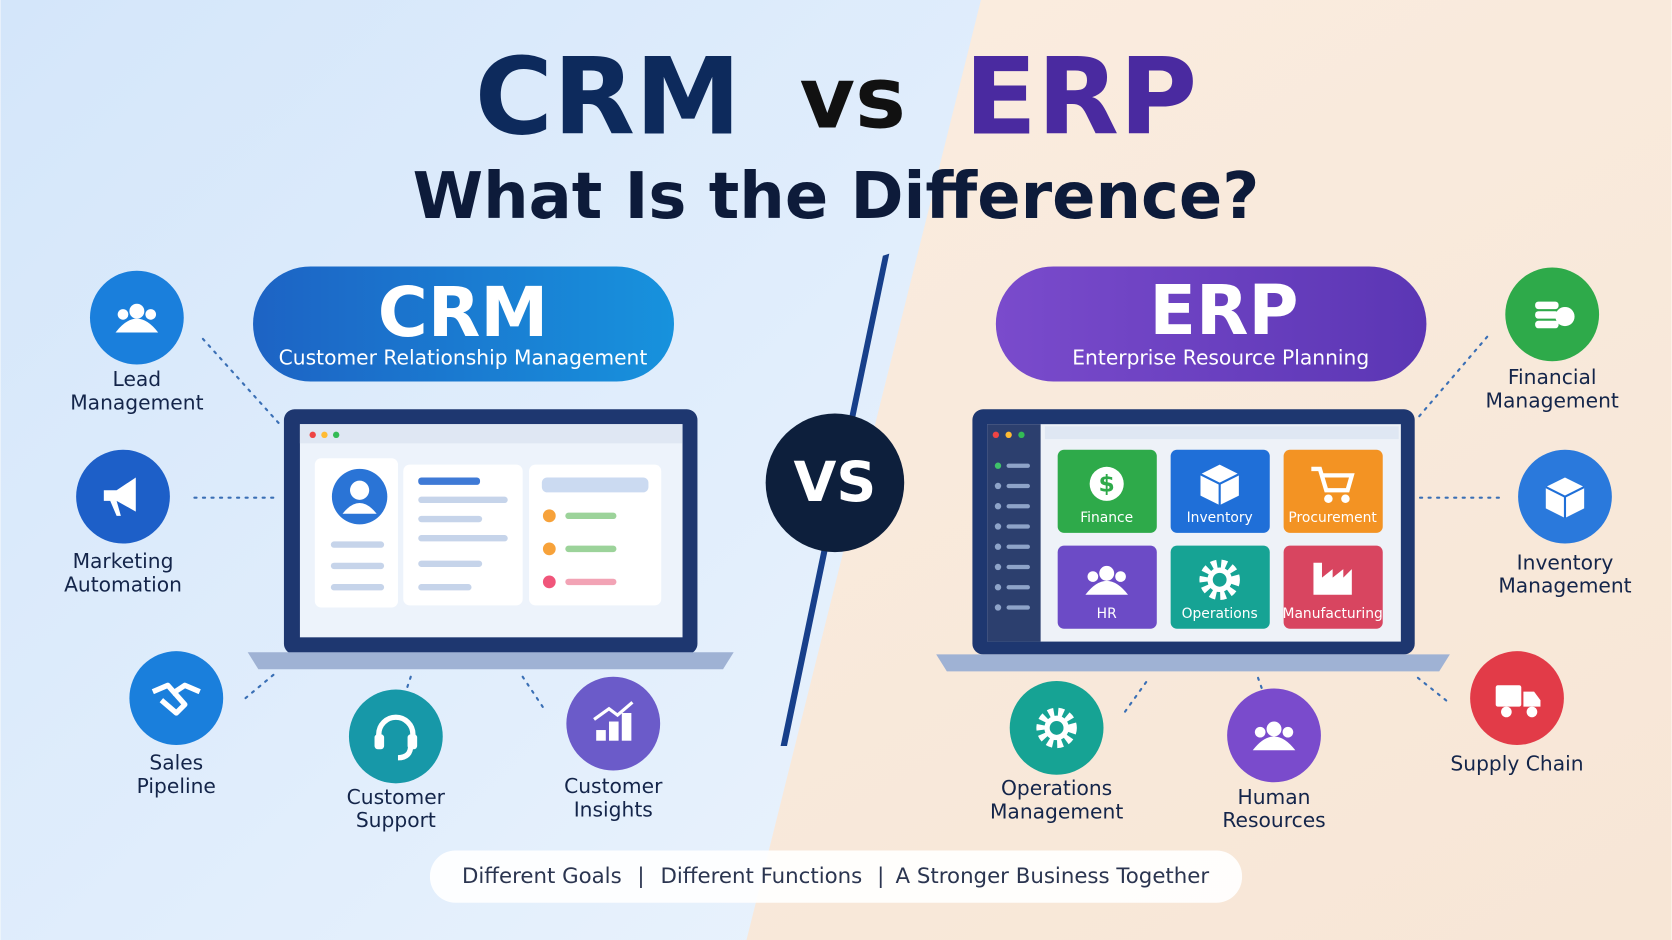 This screenshot has width=1672, height=940. I want to click on footer-item: Different Goals, so click(542, 876).